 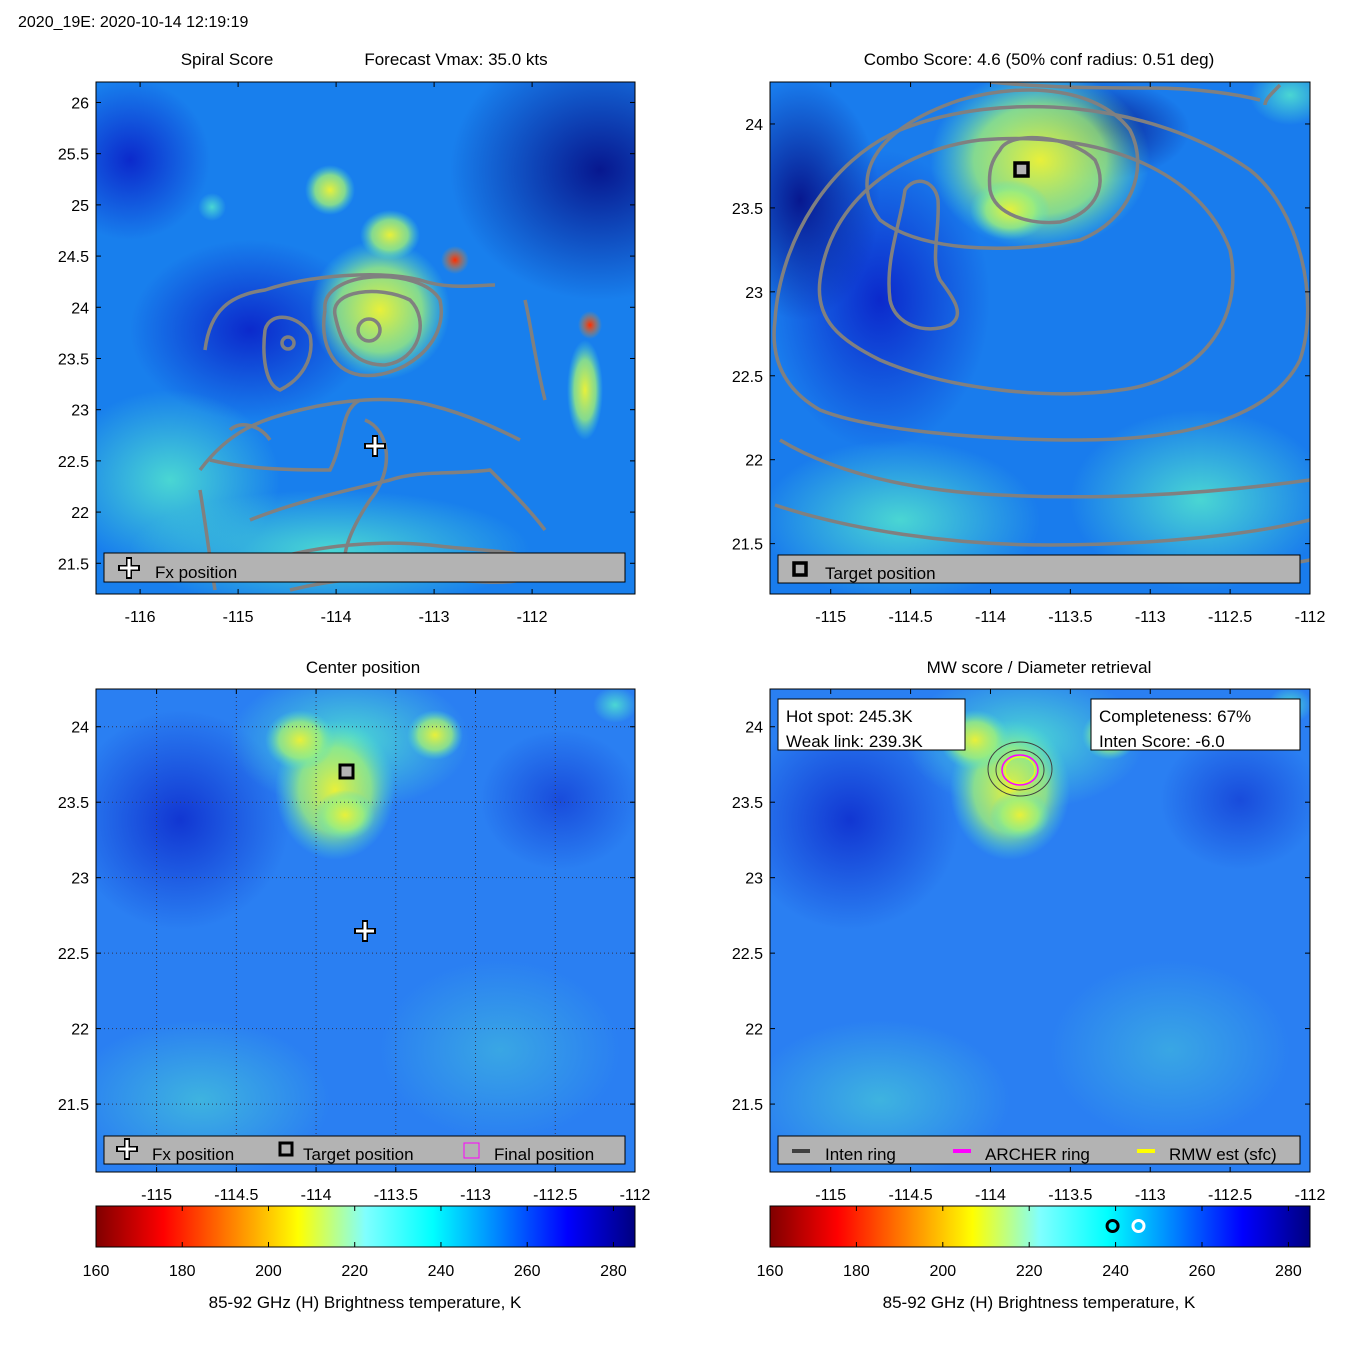 I want to click on y-tick-label: 25, so click(x=80, y=206).